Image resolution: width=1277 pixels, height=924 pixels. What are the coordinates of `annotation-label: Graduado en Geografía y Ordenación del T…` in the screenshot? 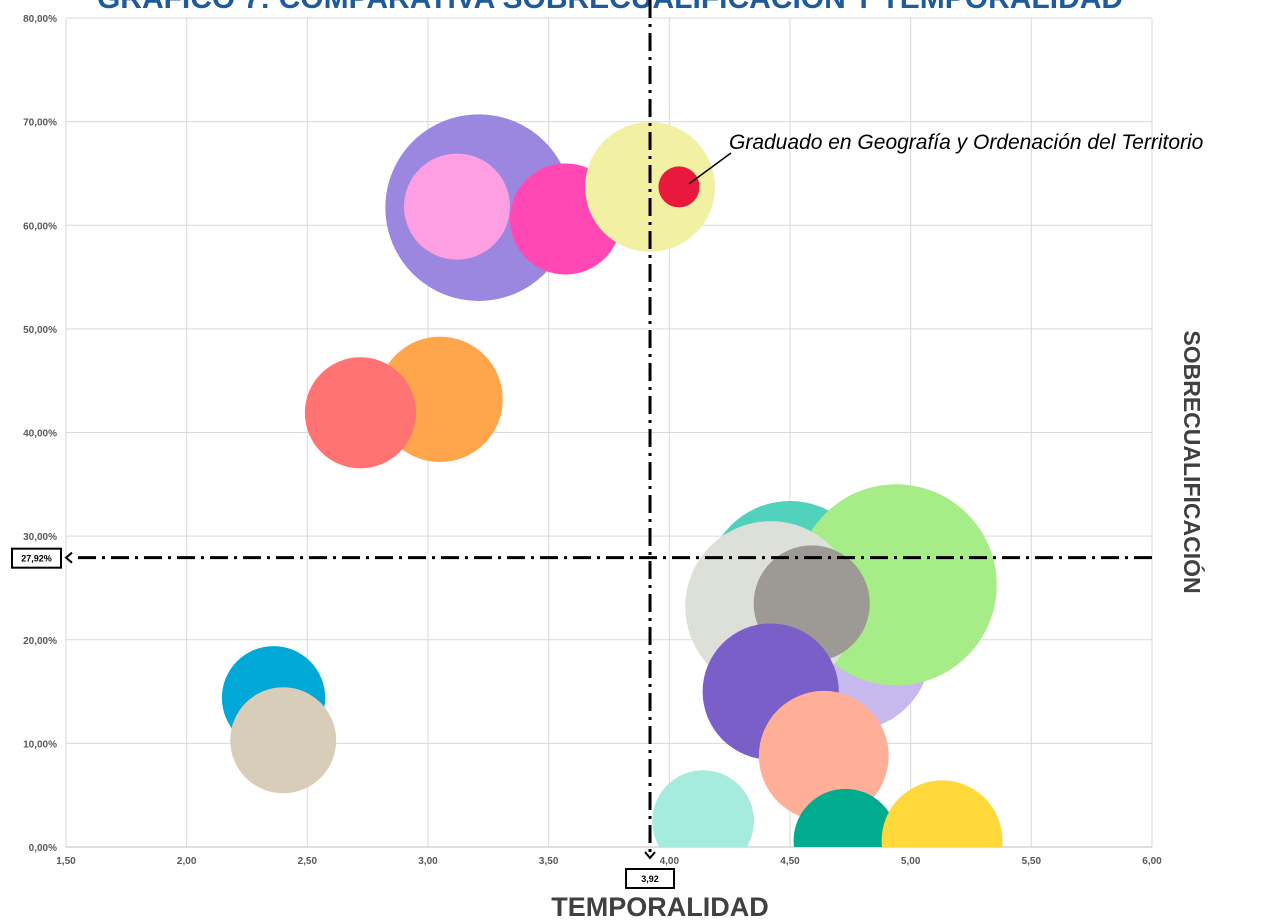 It's located at (966, 142).